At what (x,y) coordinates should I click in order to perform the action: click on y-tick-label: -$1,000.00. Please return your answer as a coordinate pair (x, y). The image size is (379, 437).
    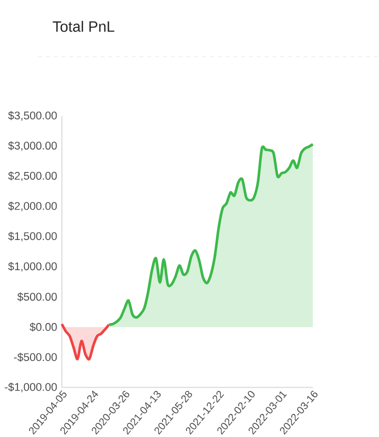
    Looking at the image, I should click on (30, 387).